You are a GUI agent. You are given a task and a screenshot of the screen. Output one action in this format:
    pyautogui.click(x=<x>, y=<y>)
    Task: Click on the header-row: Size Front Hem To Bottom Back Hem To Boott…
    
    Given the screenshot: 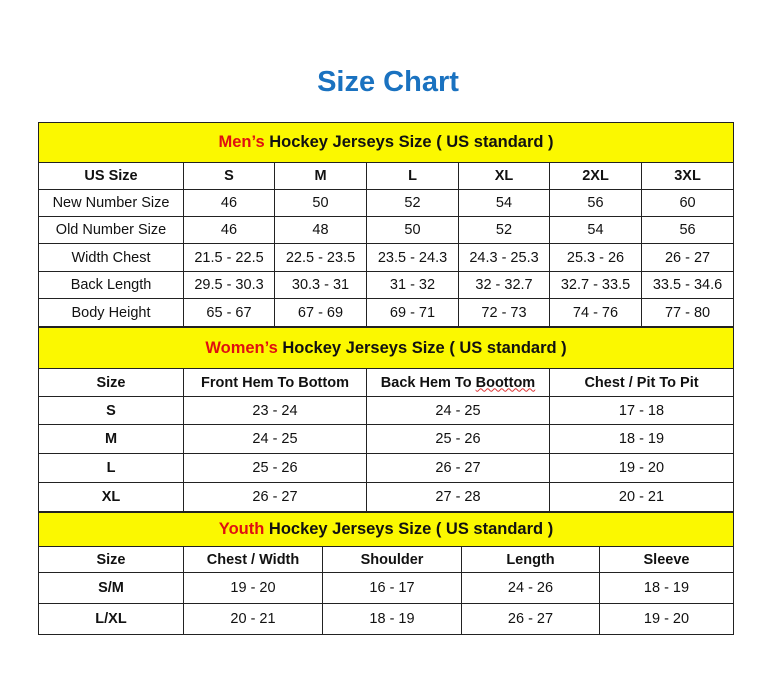 What is the action you would take?
    pyautogui.click(x=386, y=382)
    